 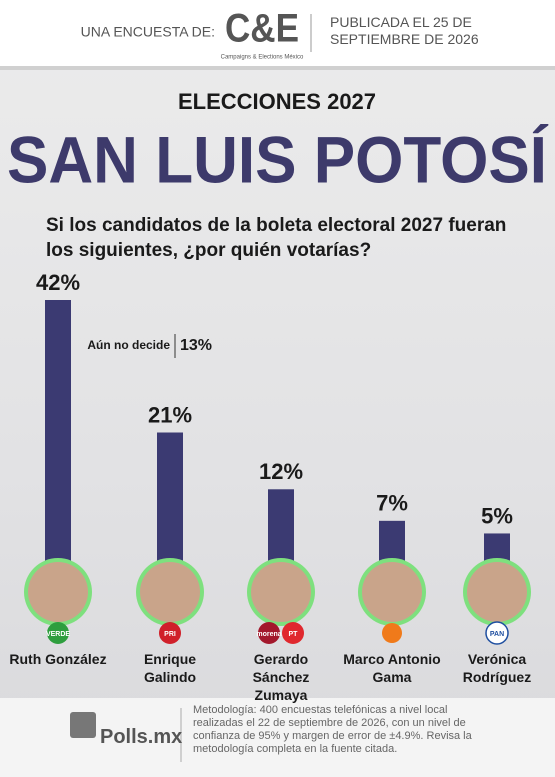 I want to click on header-published: PUBLICADA EL 25 DE SEPTIEMBRE DE 2026, so click(x=404, y=30).